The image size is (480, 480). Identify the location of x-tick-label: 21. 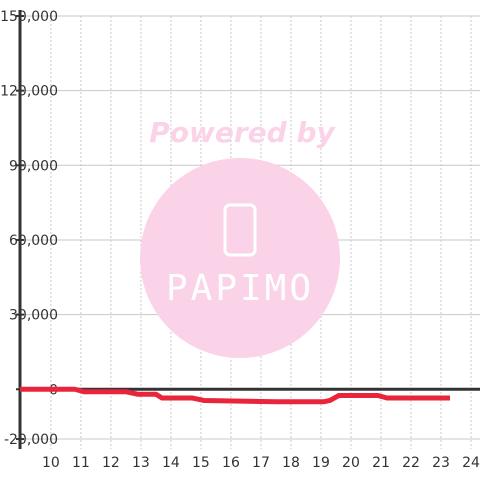
(381, 463).